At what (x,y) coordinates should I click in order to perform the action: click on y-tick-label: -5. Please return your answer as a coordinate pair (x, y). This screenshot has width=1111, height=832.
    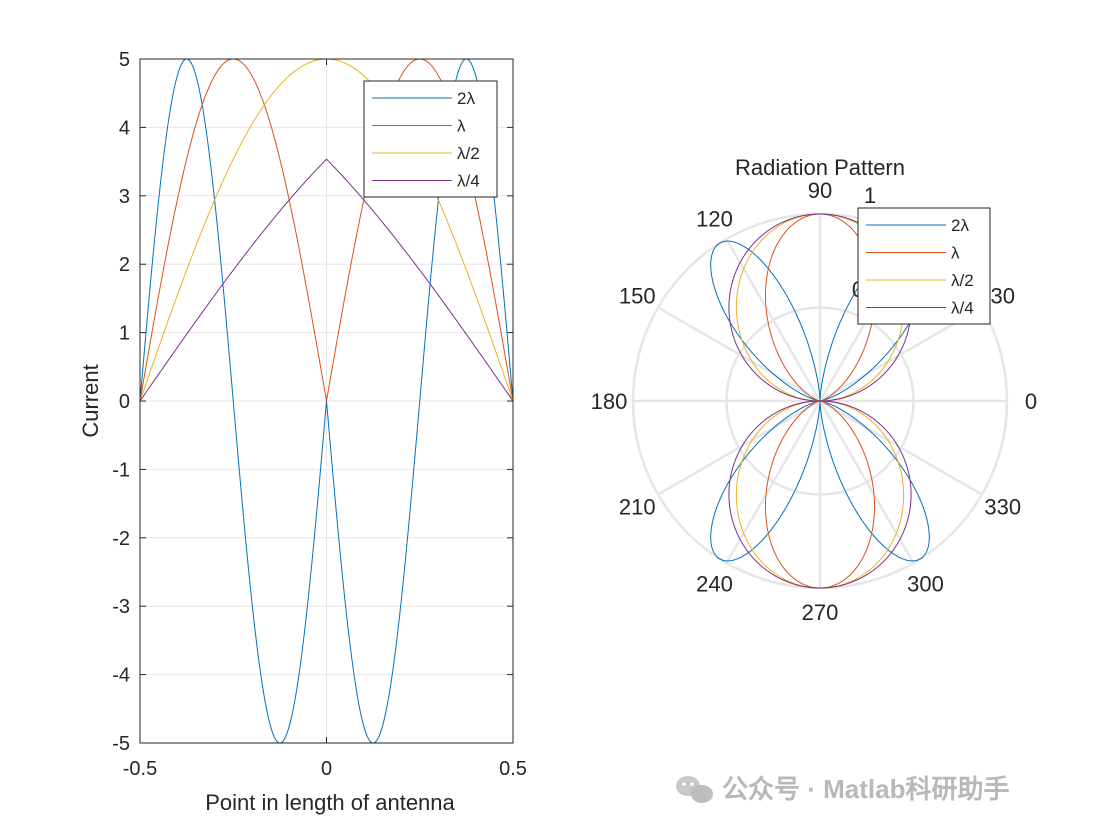
    Looking at the image, I should click on (121, 744).